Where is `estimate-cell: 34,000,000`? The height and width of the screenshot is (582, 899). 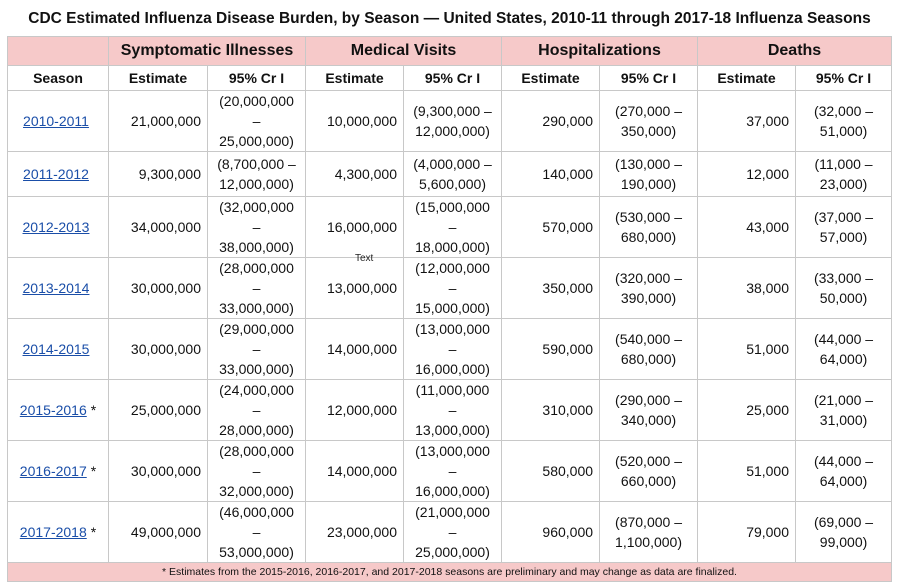 estimate-cell: 34,000,000 is located at coordinates (158, 227).